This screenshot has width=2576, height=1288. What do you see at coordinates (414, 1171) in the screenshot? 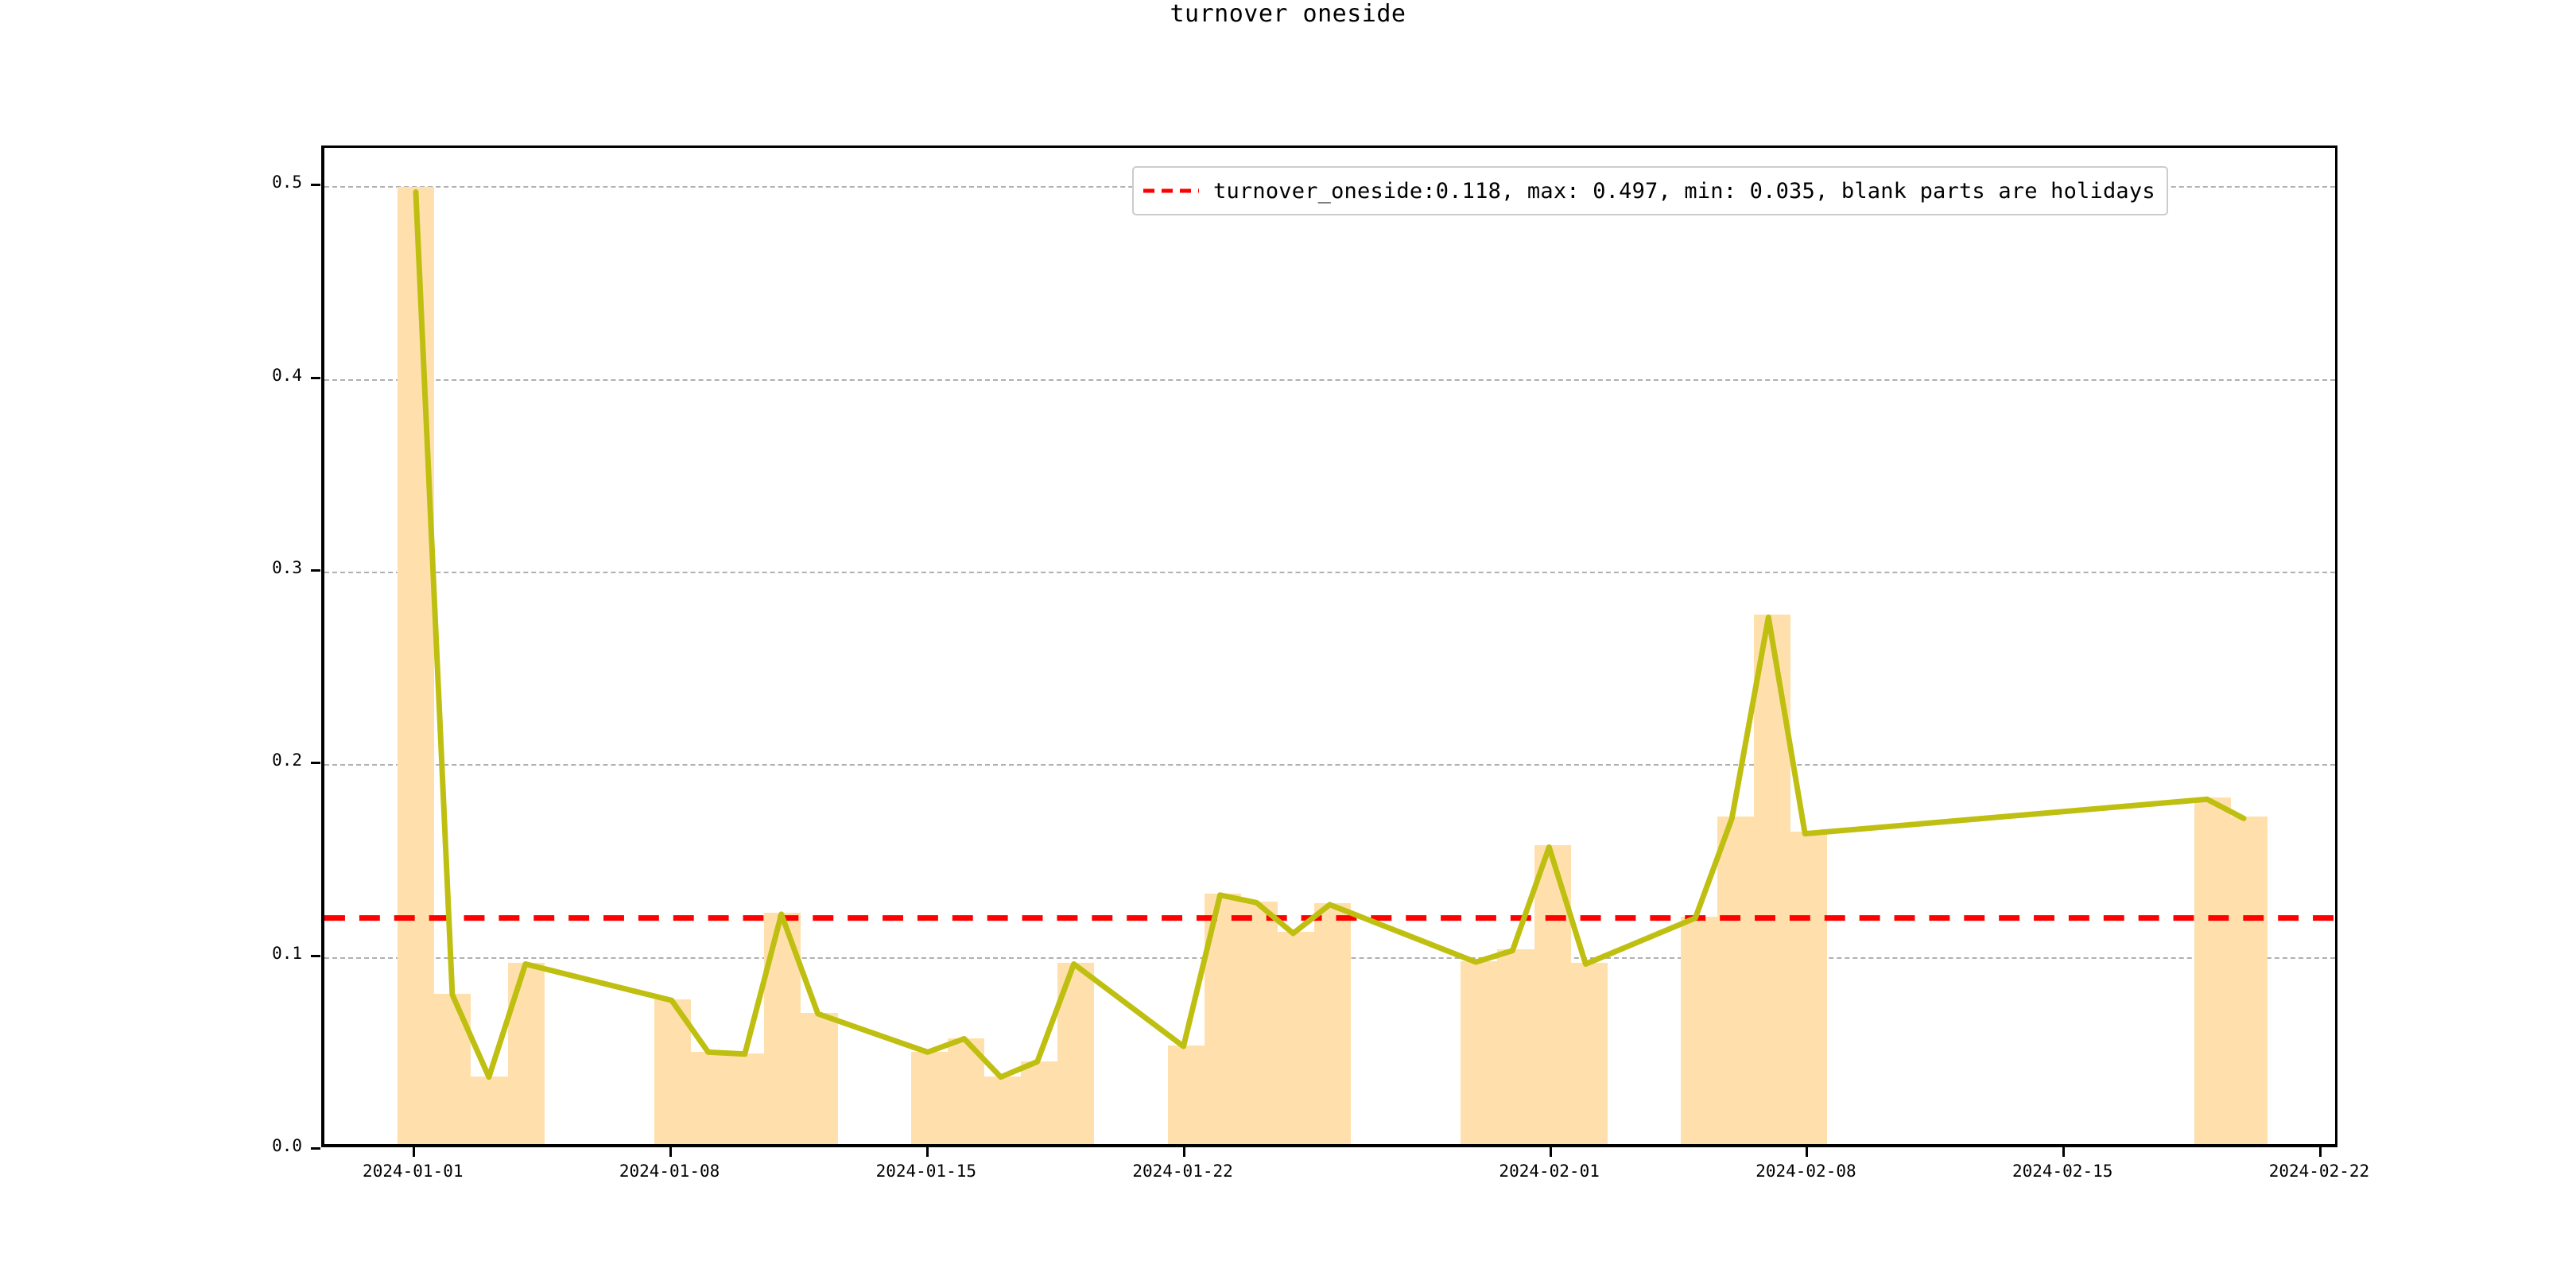
I see `x-tick-label: 2024-01-01` at bounding box center [414, 1171].